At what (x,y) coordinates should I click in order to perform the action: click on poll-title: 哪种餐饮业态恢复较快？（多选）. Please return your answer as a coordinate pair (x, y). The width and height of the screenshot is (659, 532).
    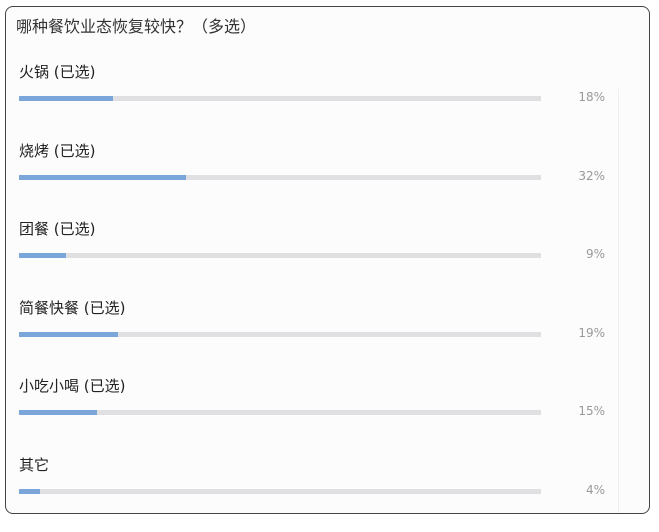
    Looking at the image, I should click on (136, 26).